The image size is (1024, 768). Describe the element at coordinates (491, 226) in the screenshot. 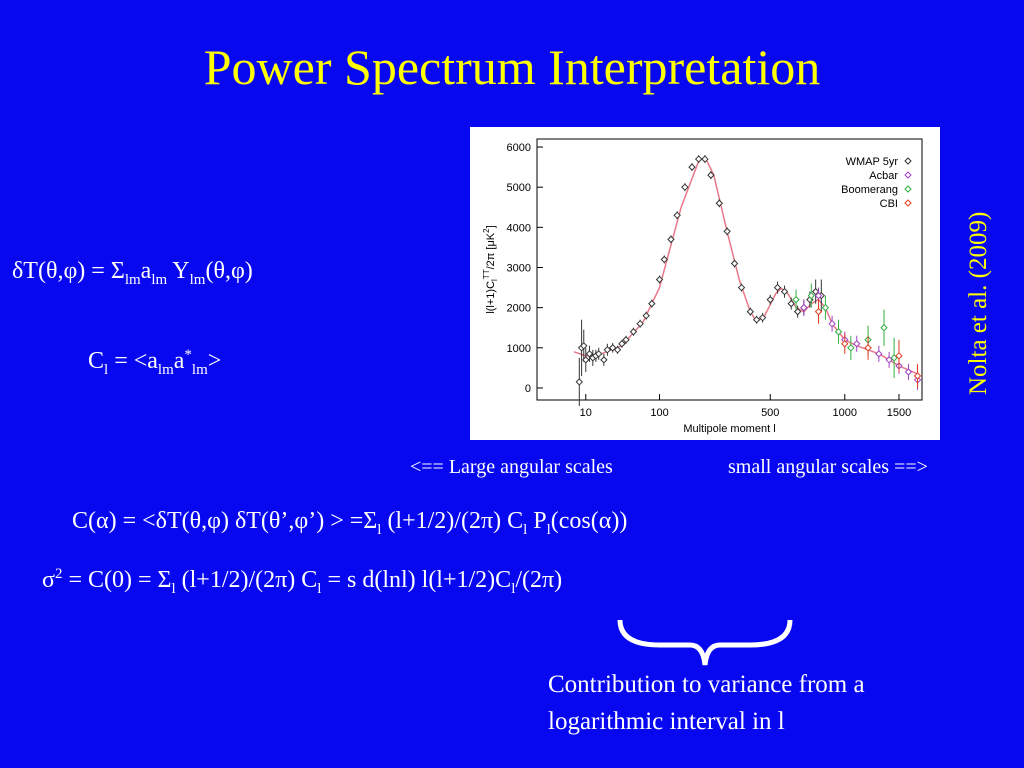

I see `y-axis-label-part: ]` at that location.